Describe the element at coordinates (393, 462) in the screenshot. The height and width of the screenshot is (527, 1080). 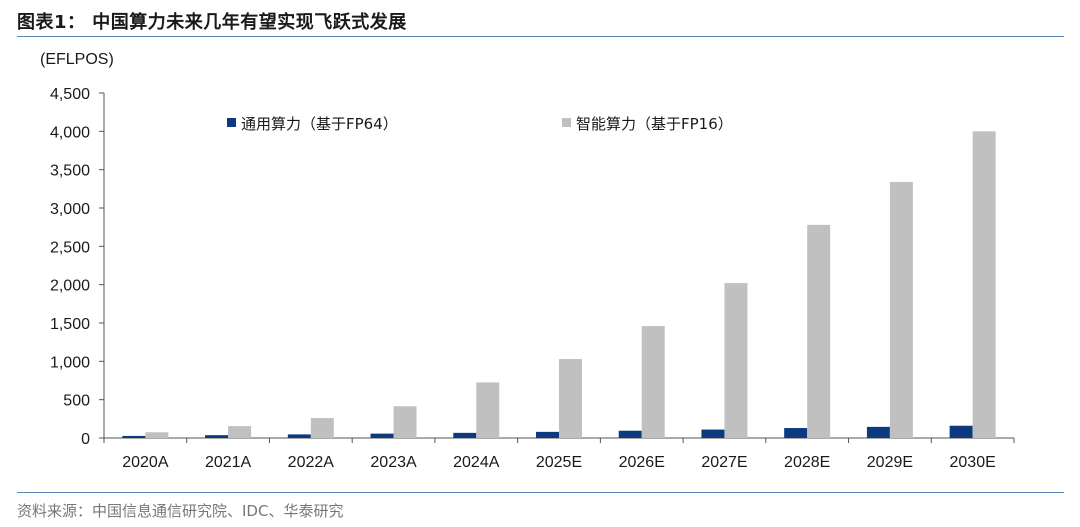
I see `x-tick-label: 2023A` at that location.